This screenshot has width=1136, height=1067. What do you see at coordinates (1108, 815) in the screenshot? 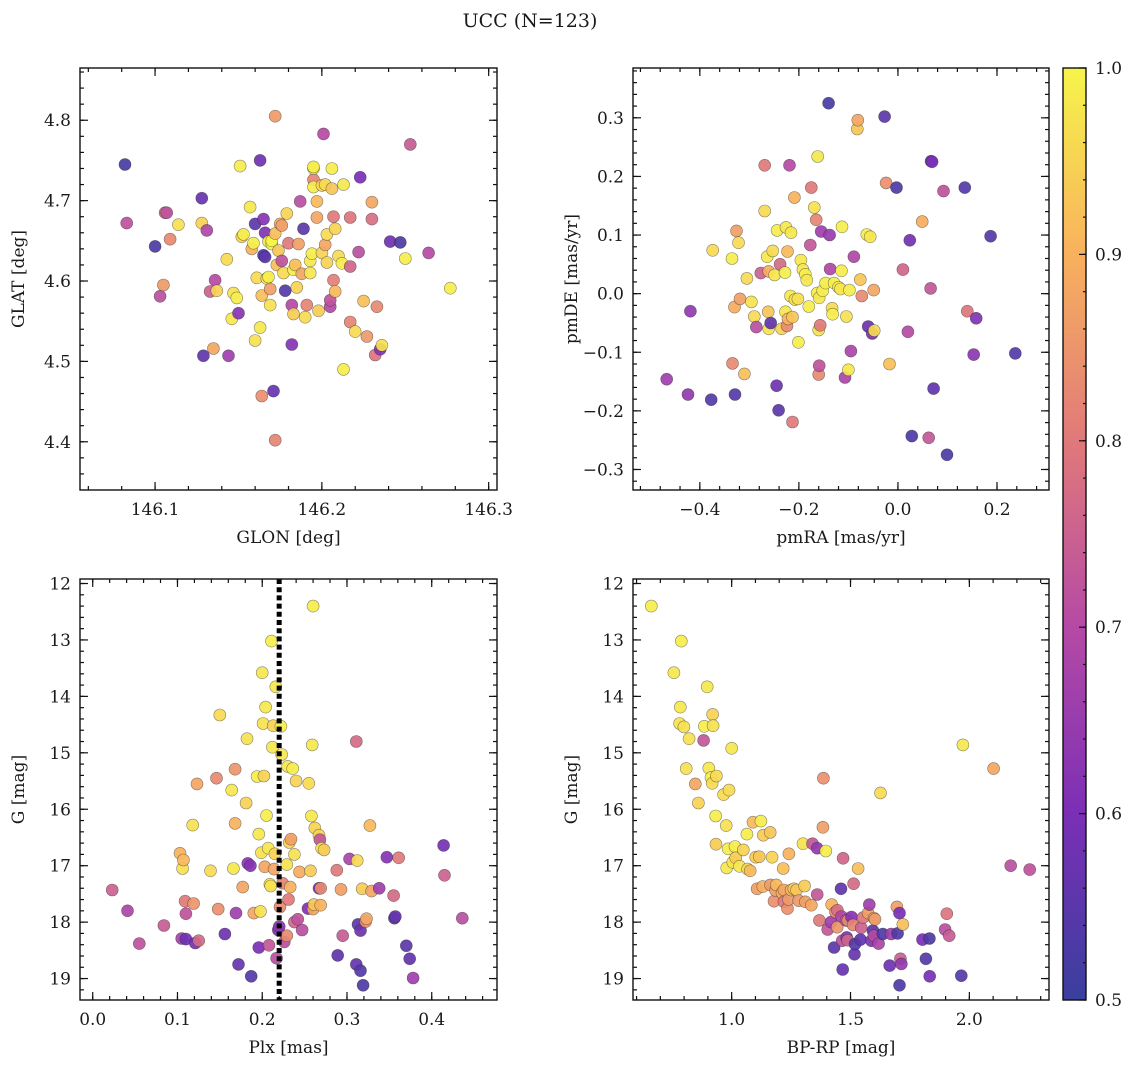
I see `colorbar-tick-label: 0.6` at bounding box center [1108, 815].